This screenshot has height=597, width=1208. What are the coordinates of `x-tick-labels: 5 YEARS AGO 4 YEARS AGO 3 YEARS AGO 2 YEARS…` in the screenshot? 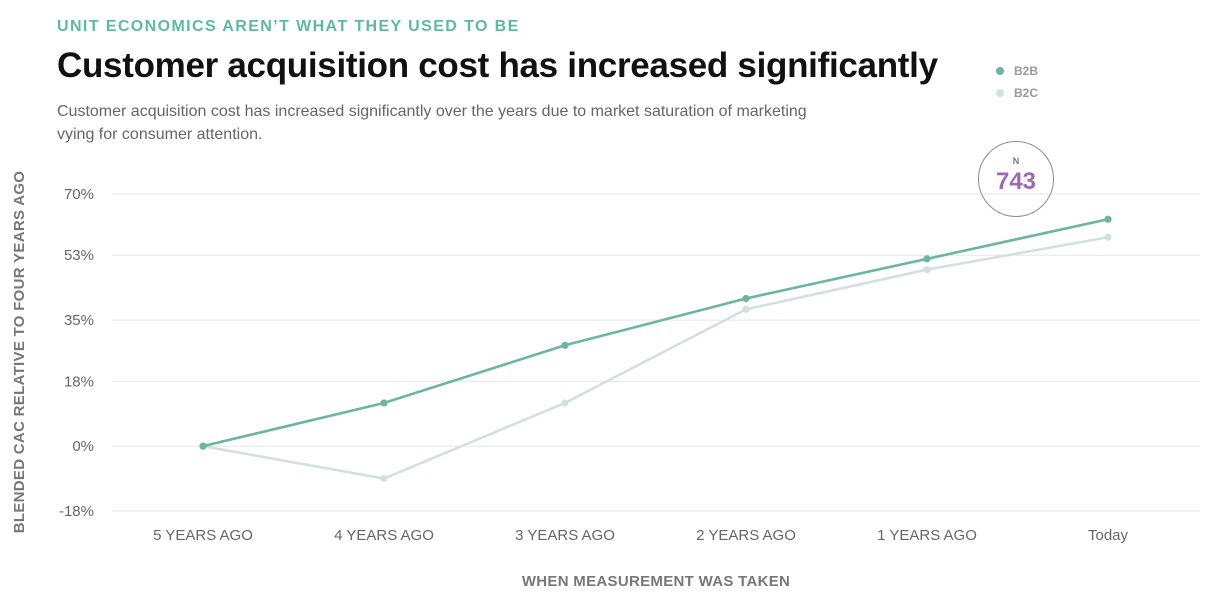 It's located at (640, 535).